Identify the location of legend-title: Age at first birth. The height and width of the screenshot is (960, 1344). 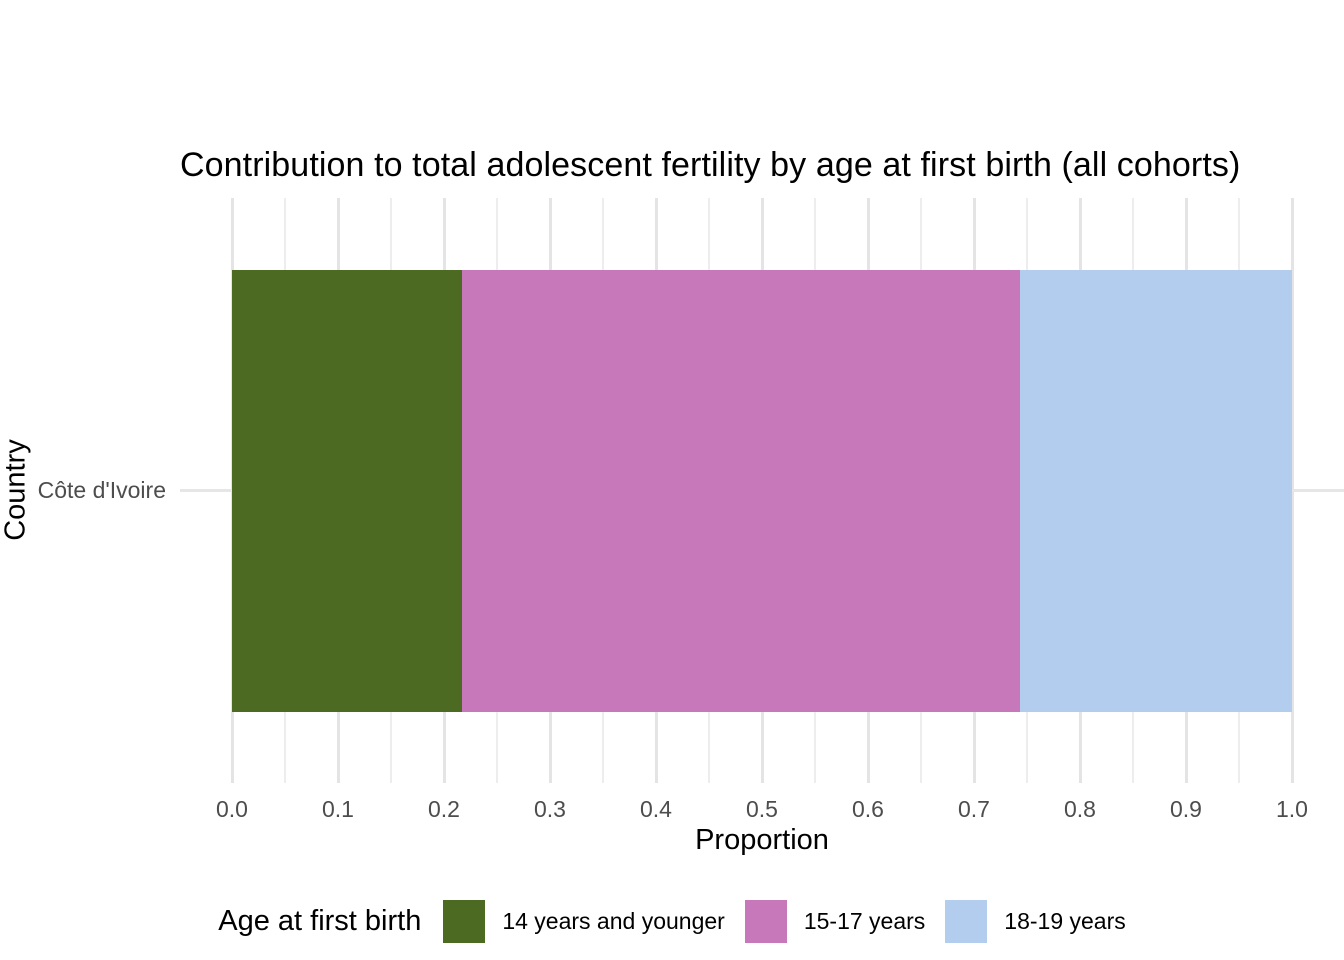
(320, 920).